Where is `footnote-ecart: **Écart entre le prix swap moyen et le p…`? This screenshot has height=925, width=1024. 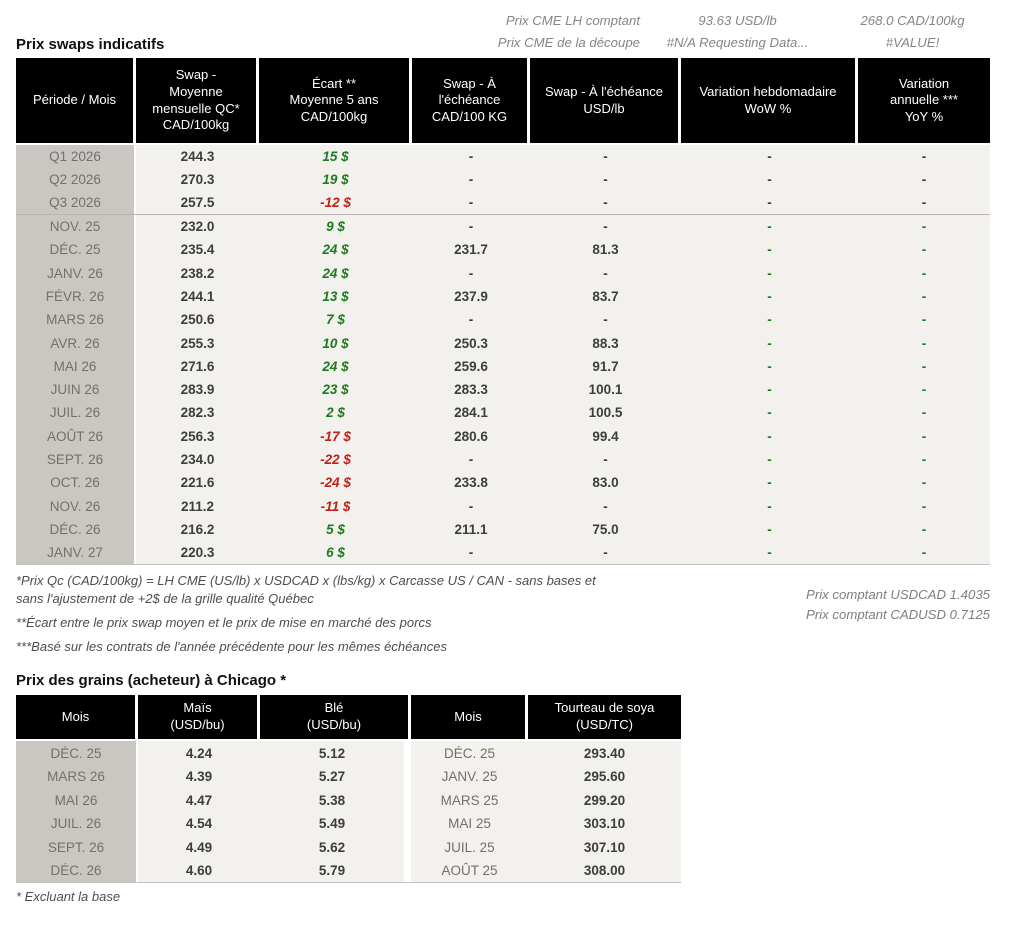 footnote-ecart: **Écart entre le prix swap moyen et le p… is located at coordinates (224, 623).